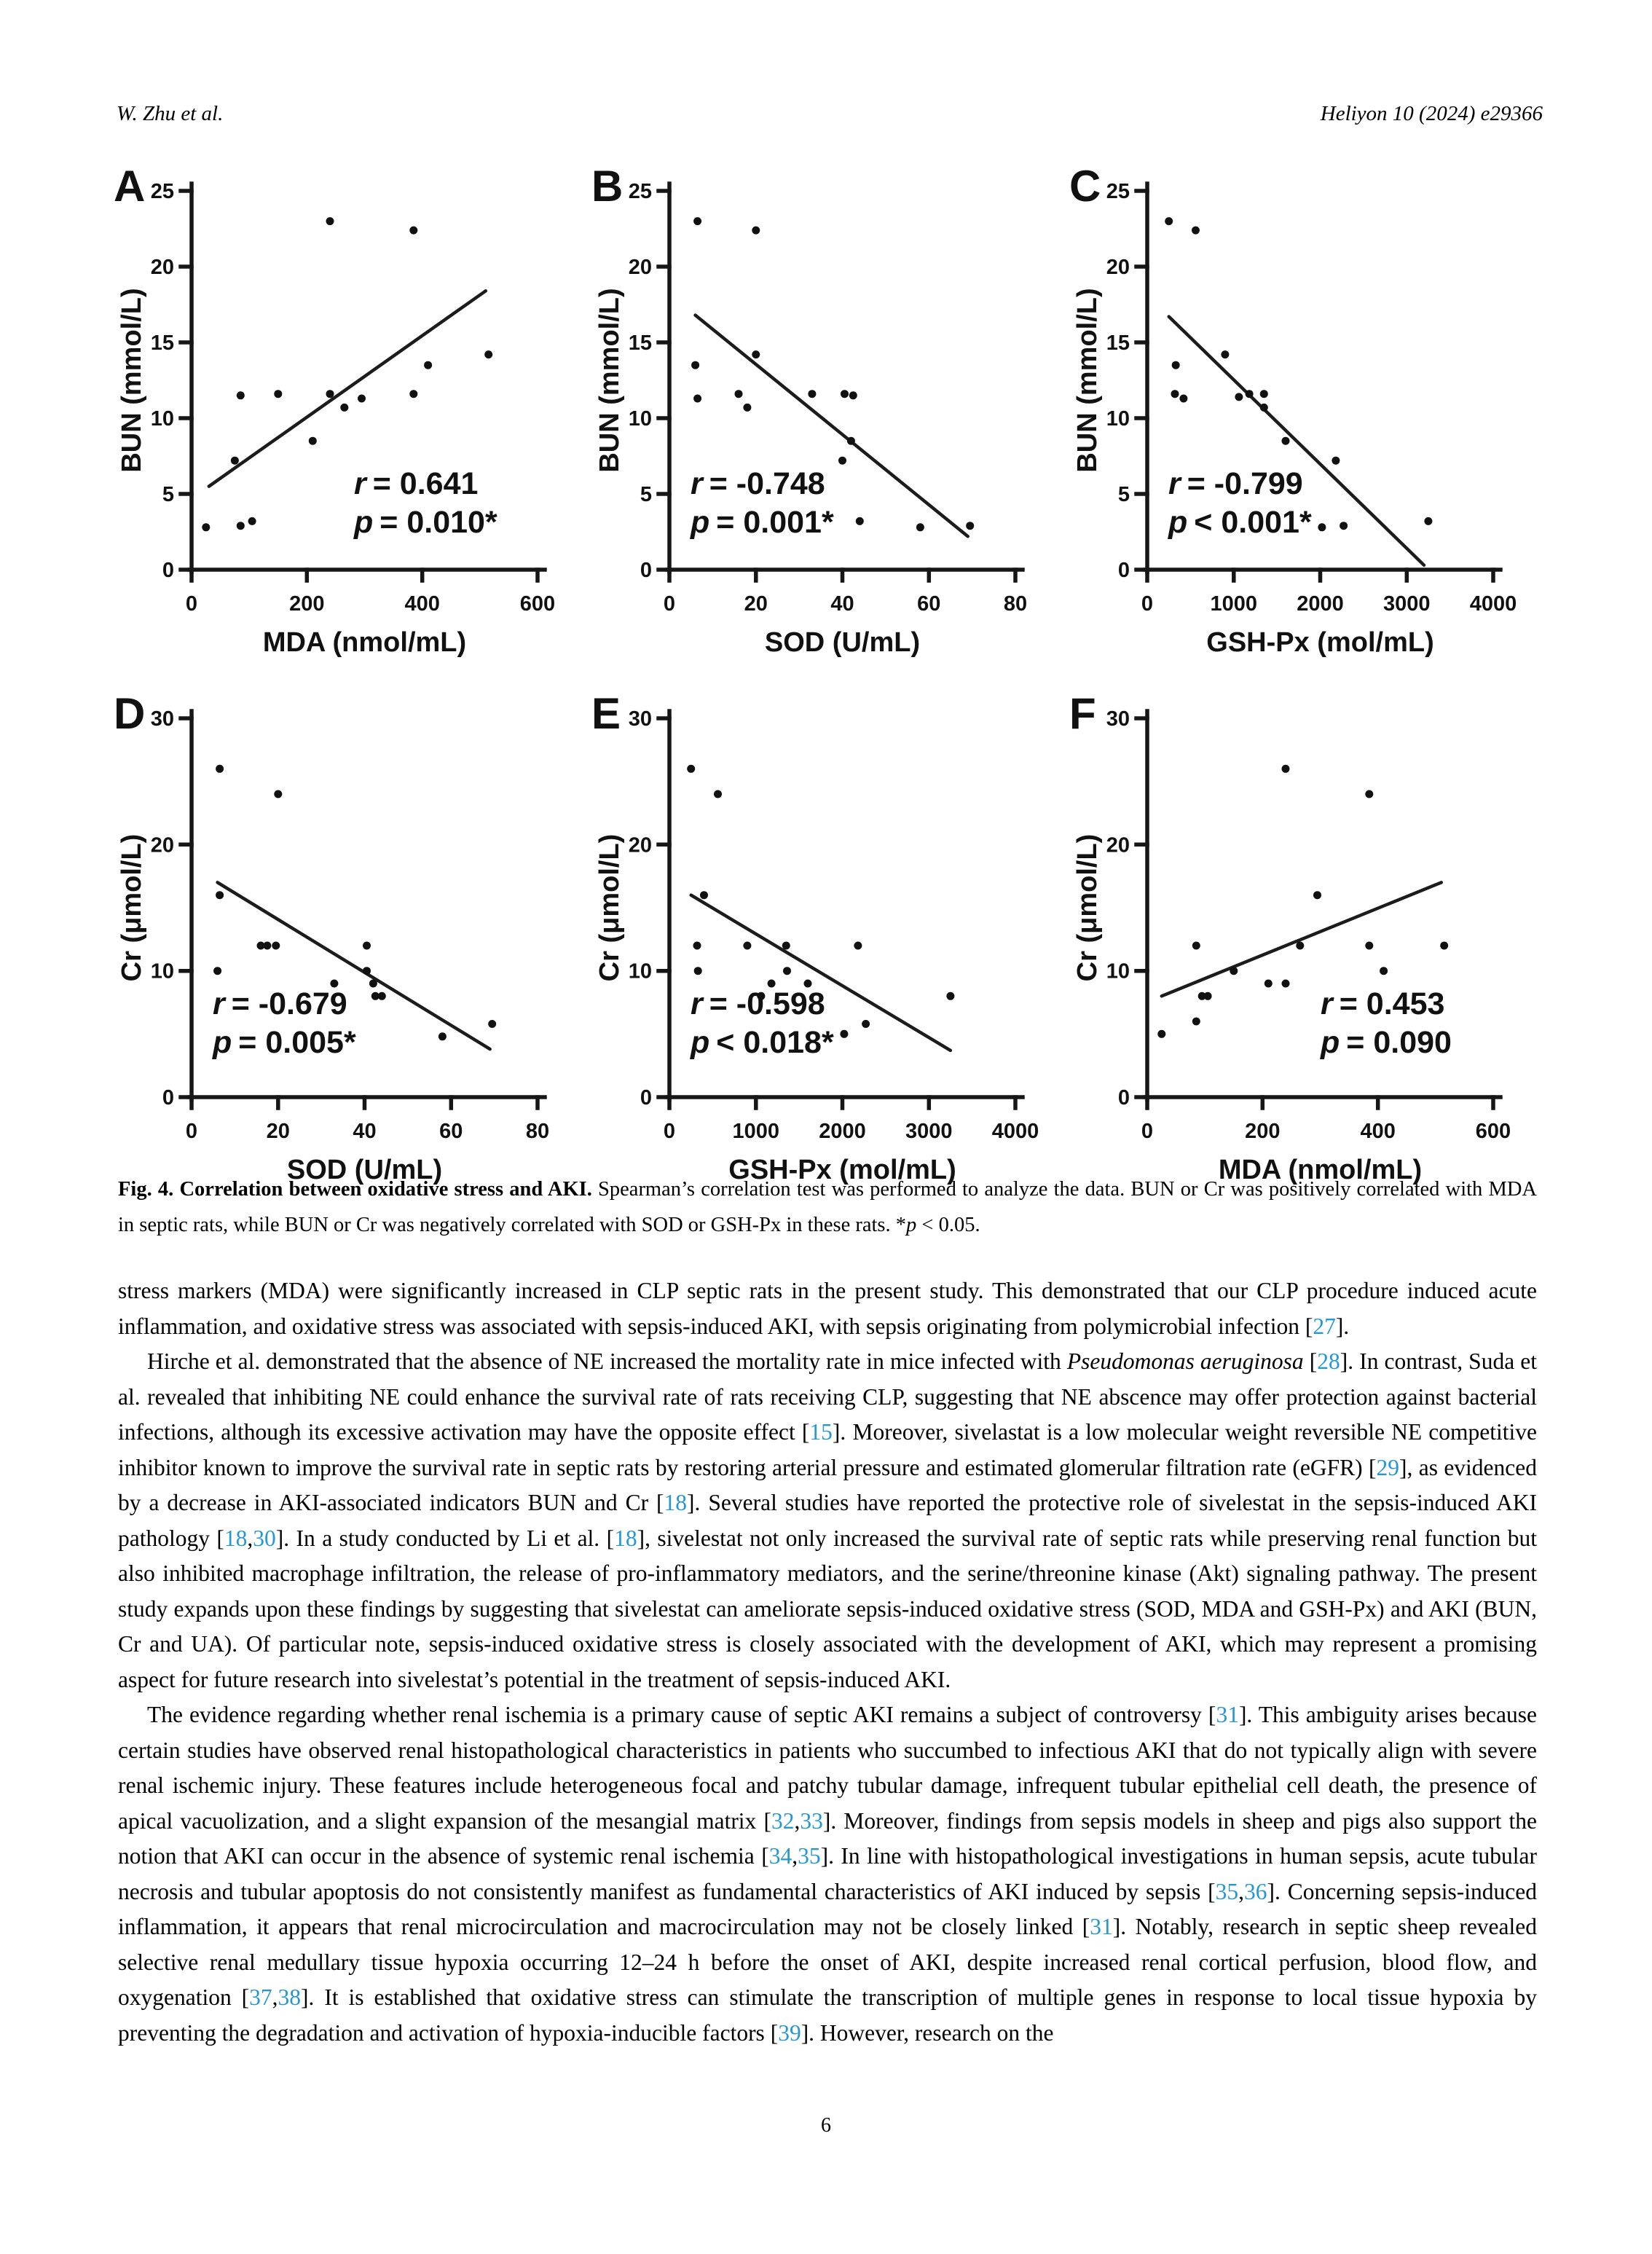 This screenshot has width=1652, height=2254. I want to click on svg-text: 200, so click(306, 604).